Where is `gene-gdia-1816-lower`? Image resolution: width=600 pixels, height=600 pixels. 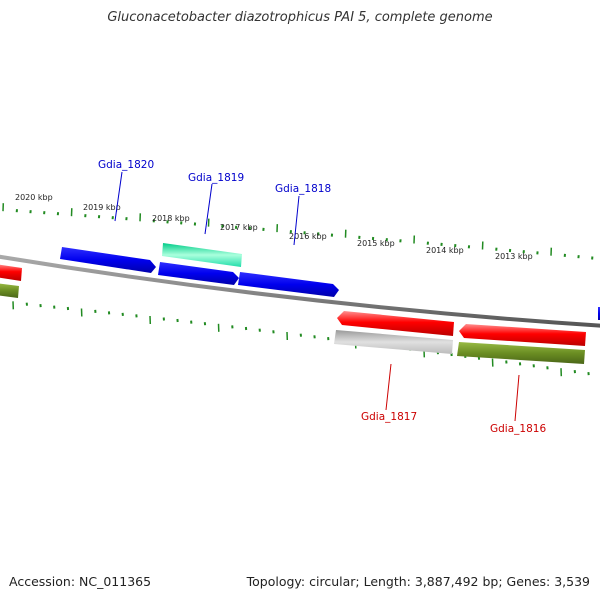 gene-gdia-1816-lower is located at coordinates (521, 353).